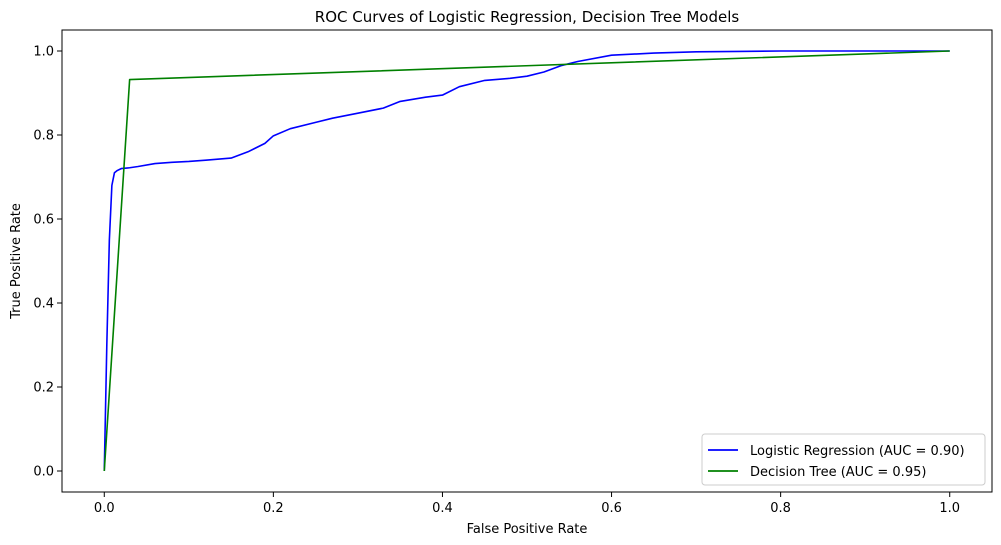 This screenshot has width=1001, height=545. What do you see at coordinates (104, 508) in the screenshot?
I see `x-tick-label: 0.0` at bounding box center [104, 508].